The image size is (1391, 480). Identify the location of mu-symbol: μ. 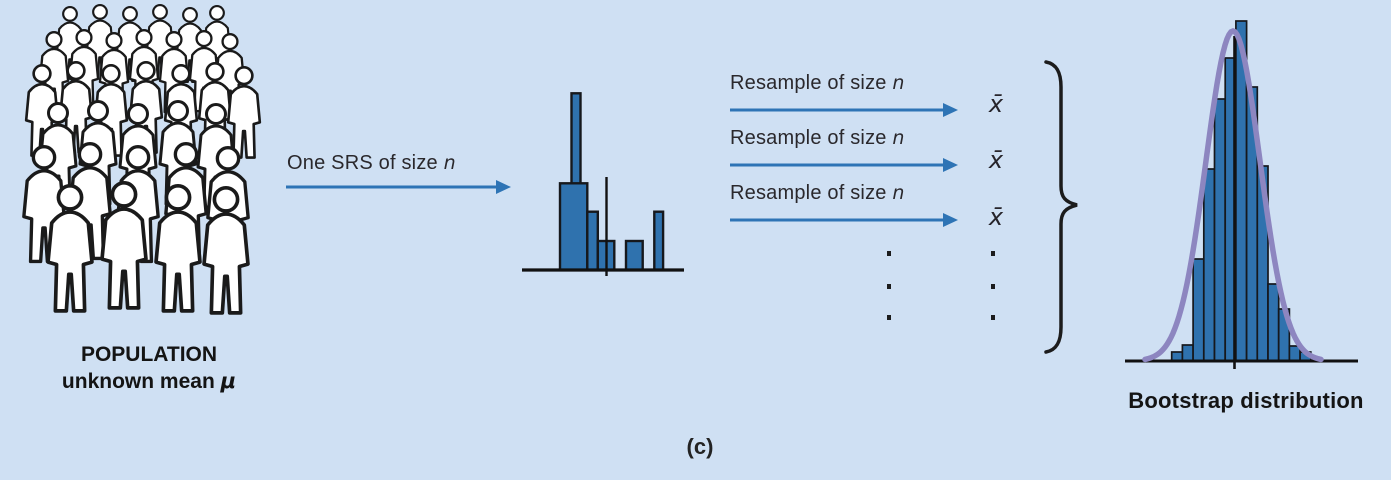
(228, 381).